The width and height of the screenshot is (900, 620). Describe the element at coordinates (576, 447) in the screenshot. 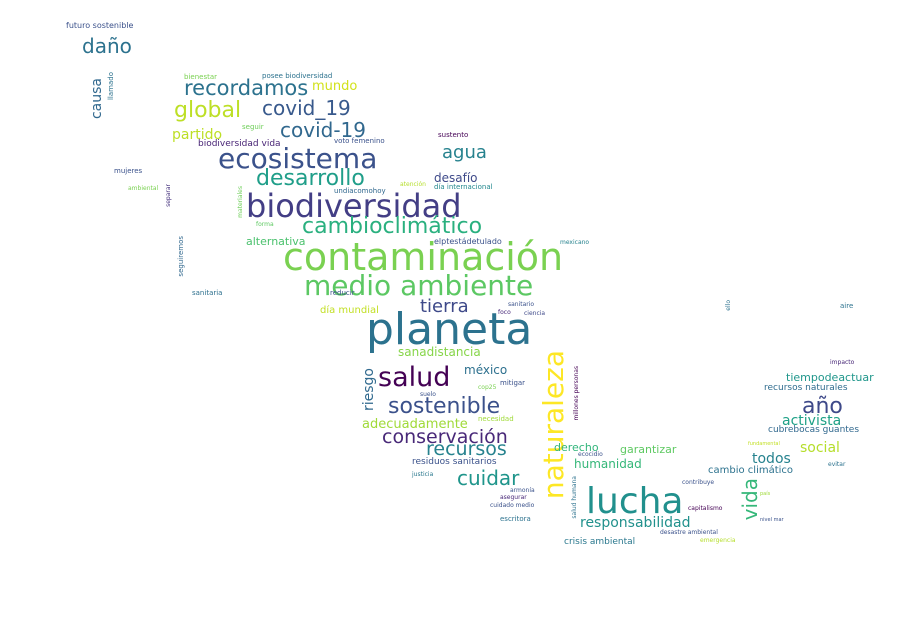

I see `word-derecho: derecho` at that location.